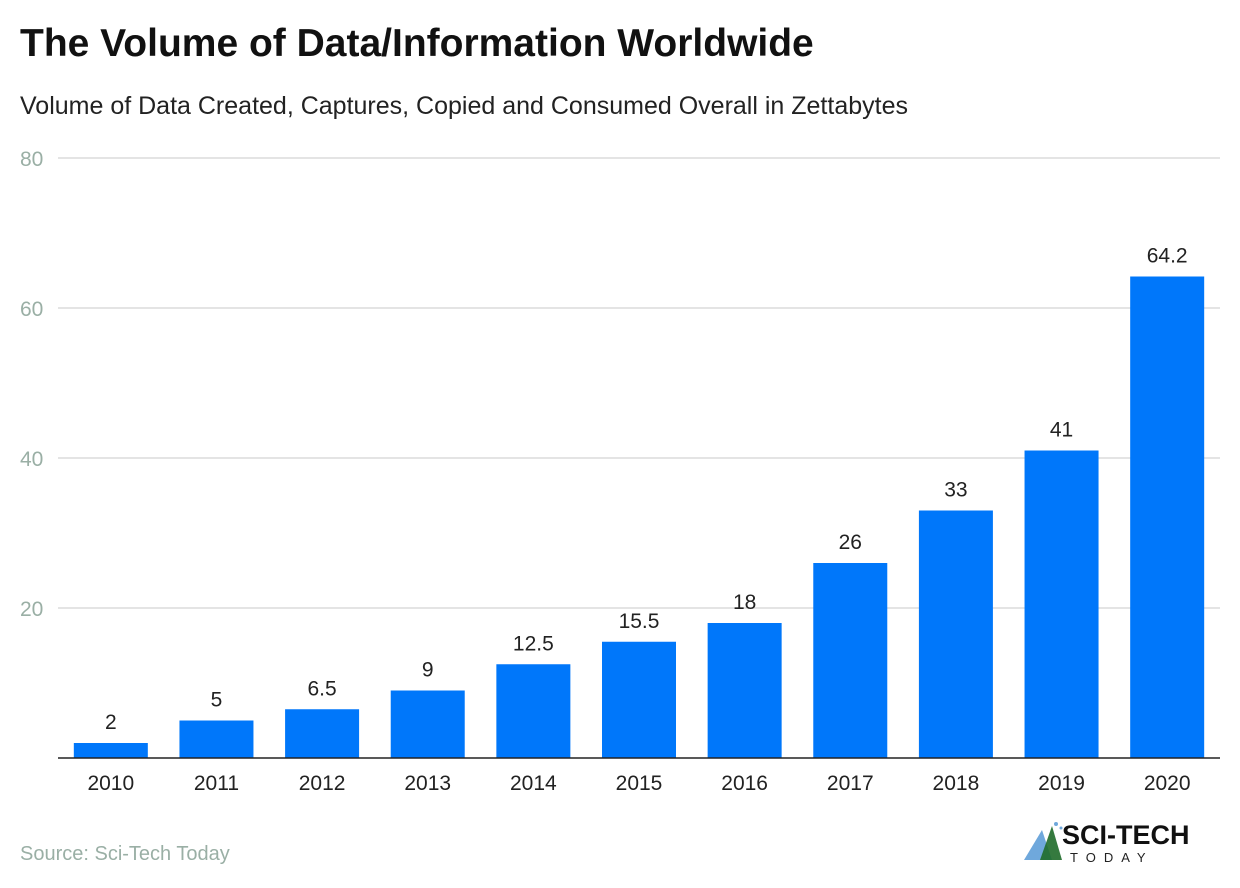 The height and width of the screenshot is (888, 1240). I want to click on bar-2015, so click(639, 699).